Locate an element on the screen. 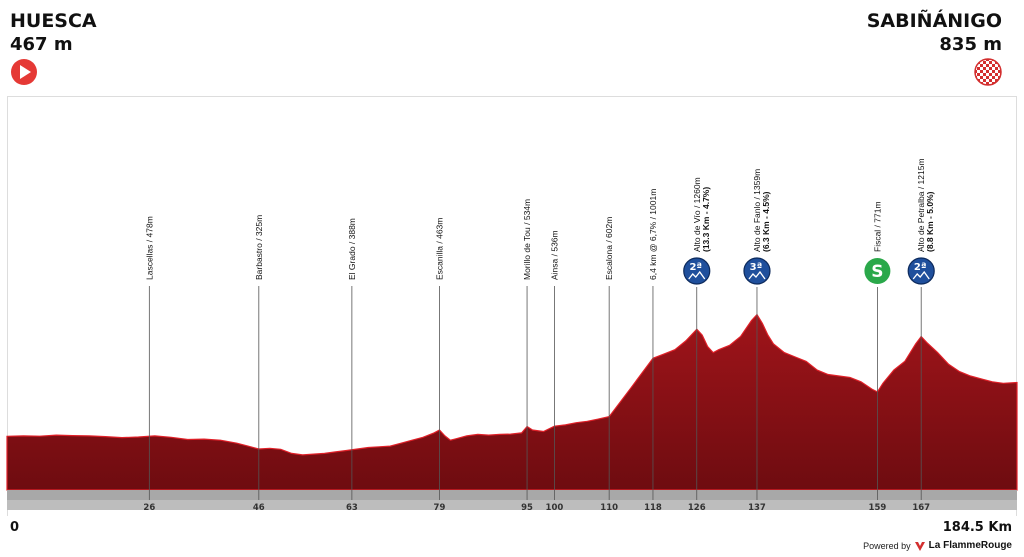 This screenshot has width=1024, height=557. axis-start-label: 0 is located at coordinates (15, 527).